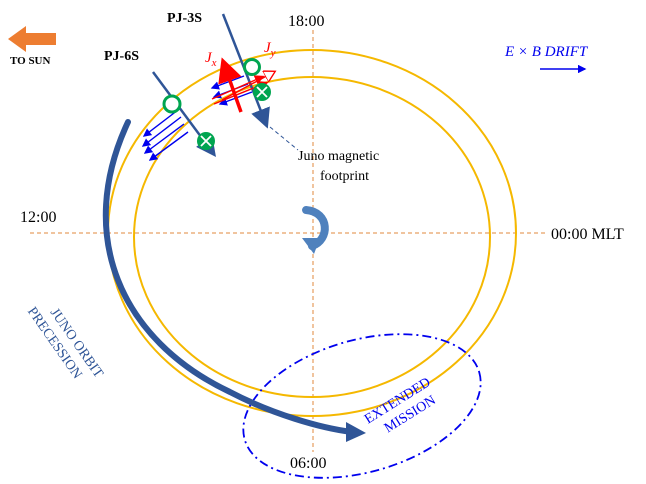  Describe the element at coordinates (32, 39) in the screenshot. I see `left-arrow-icon` at that location.